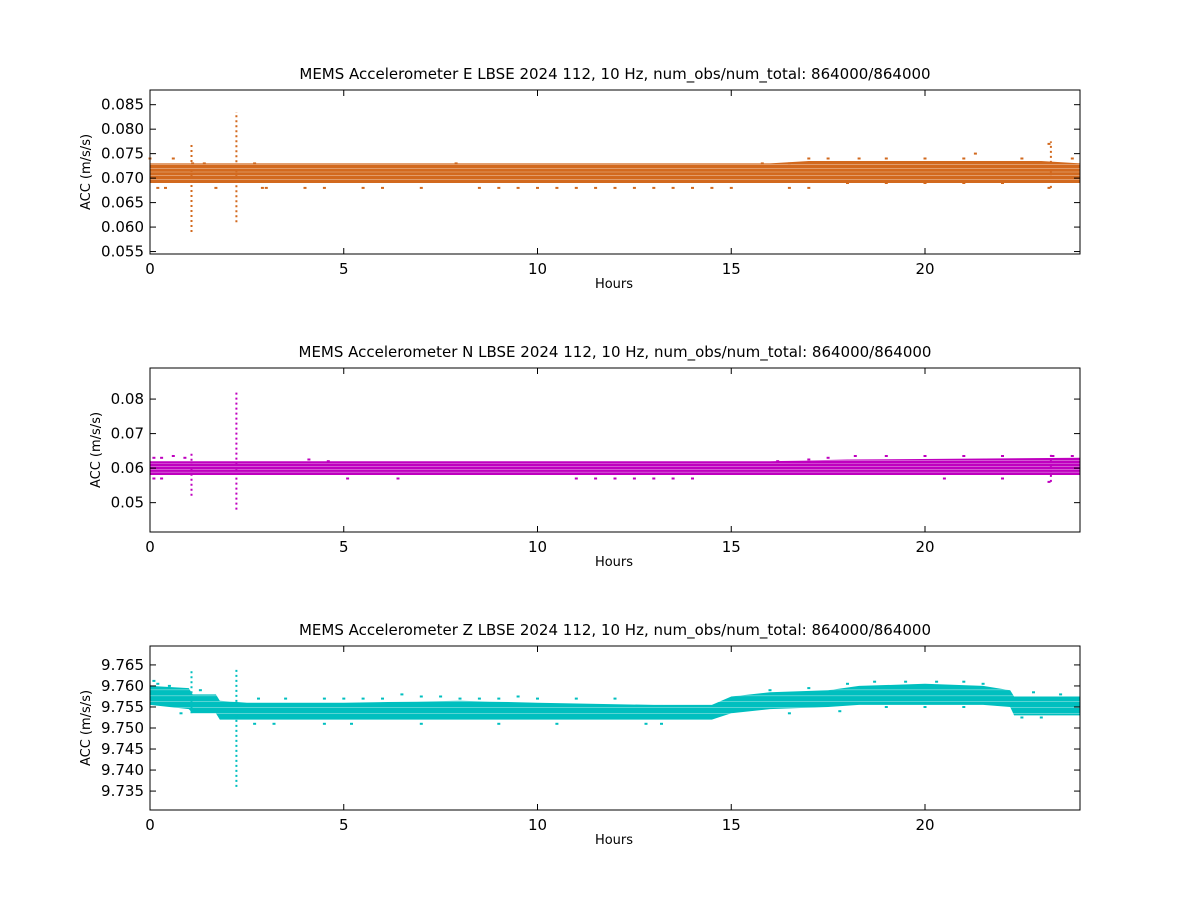 The height and width of the screenshot is (900, 1200). Describe the element at coordinates (122, 707) in the screenshot. I see `y-tick-label: 9.755` at that location.